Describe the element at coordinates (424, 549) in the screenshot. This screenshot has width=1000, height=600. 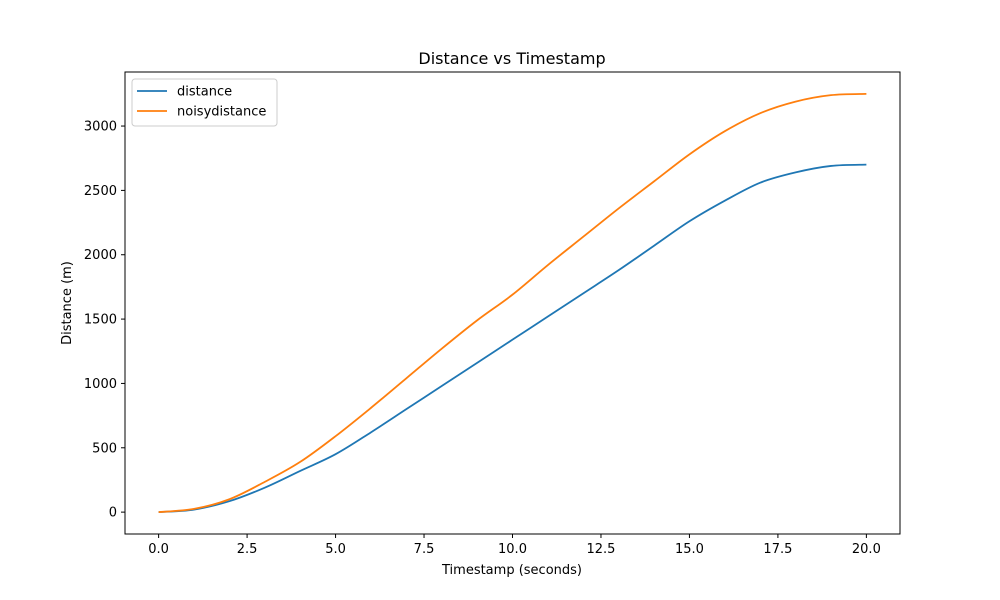
I see `x-tick-label: 7.5` at that location.